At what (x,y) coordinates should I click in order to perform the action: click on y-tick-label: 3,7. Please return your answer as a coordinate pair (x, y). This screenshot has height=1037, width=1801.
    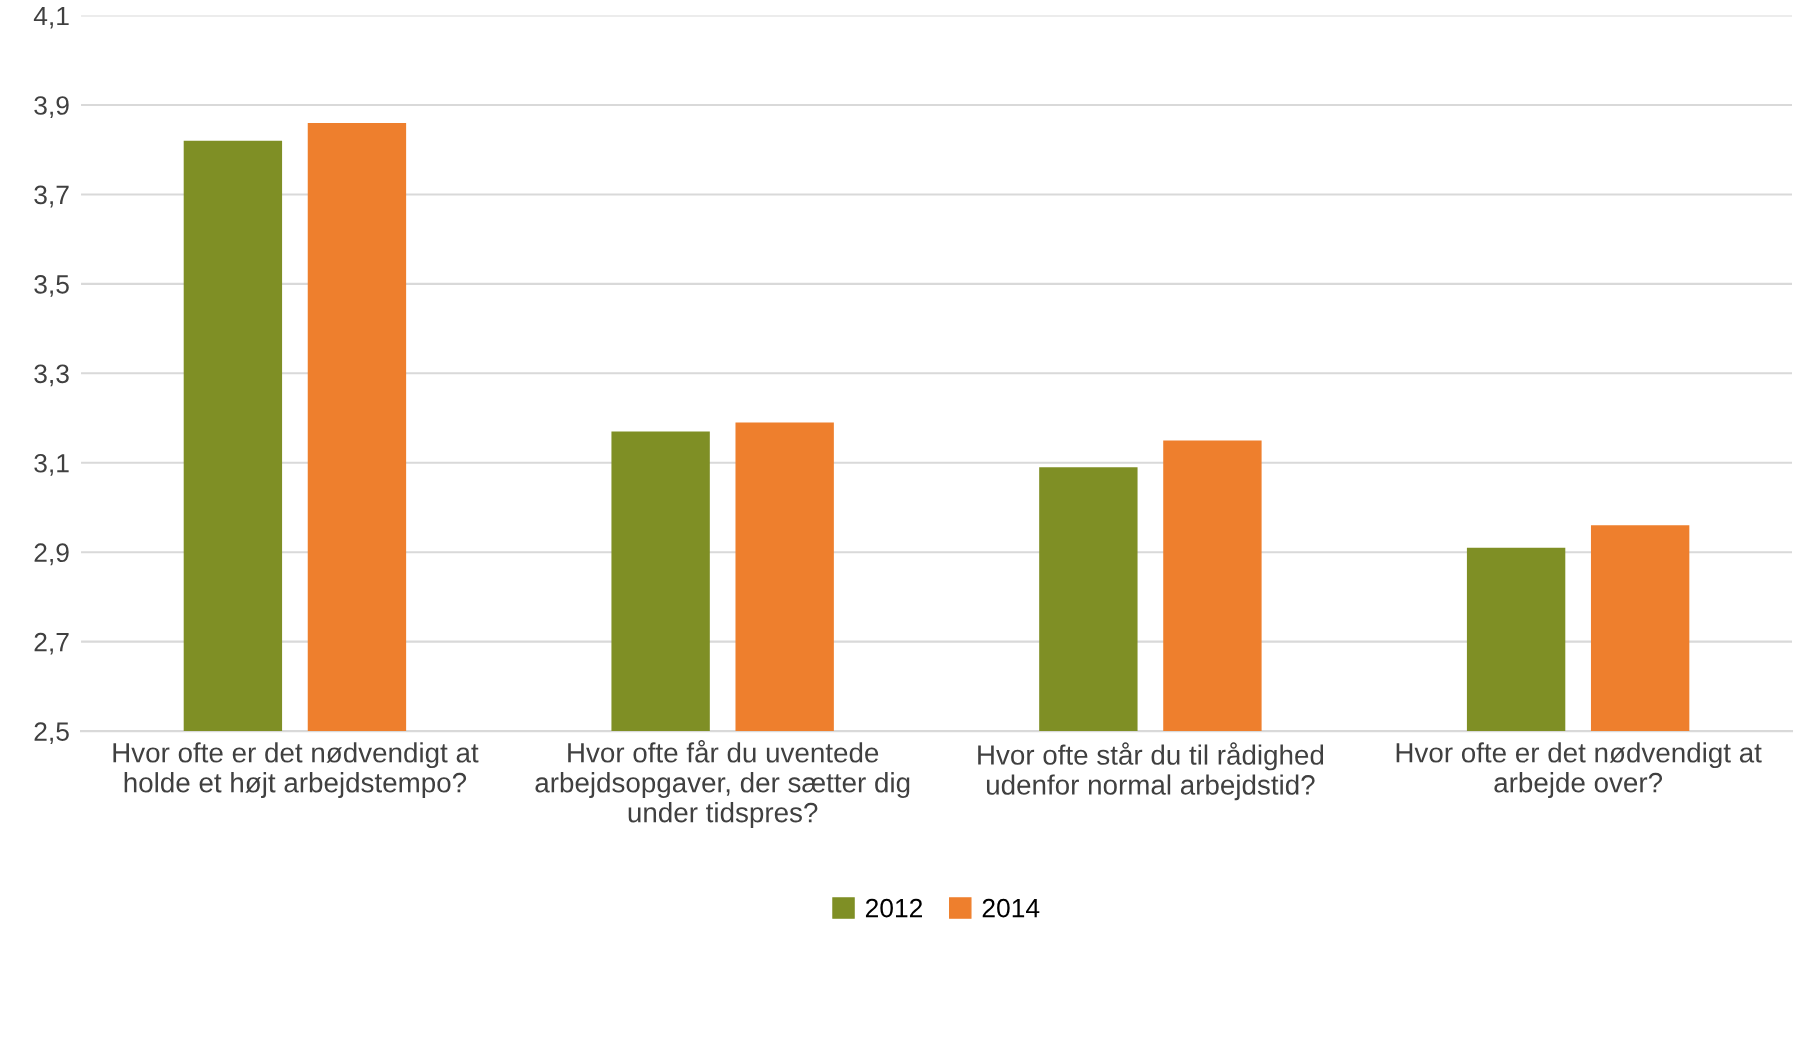
    Looking at the image, I should click on (51, 196).